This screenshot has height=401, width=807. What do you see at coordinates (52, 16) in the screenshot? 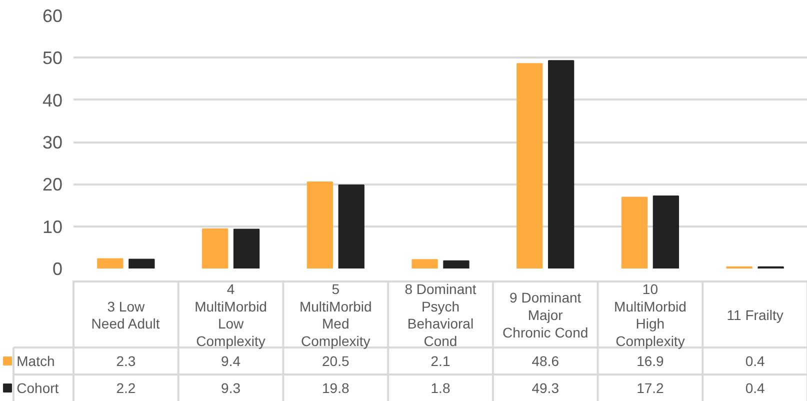
I see `y-tick-label: 60` at bounding box center [52, 16].